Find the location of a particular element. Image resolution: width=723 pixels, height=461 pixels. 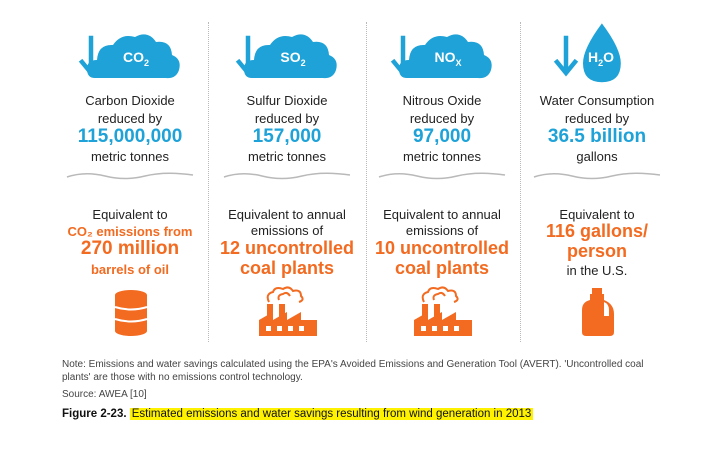

gas-name: Water Consumption is located at coordinates (597, 100).